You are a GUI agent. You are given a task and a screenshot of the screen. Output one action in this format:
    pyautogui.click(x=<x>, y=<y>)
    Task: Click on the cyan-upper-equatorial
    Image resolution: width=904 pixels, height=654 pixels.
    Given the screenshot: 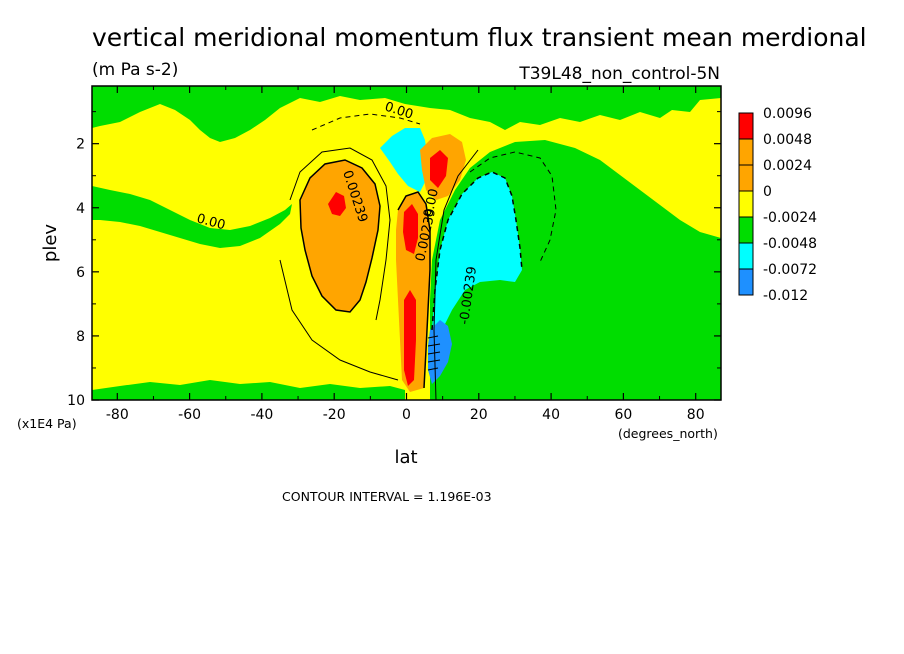 What is the action you would take?
    pyautogui.click(x=404, y=160)
    